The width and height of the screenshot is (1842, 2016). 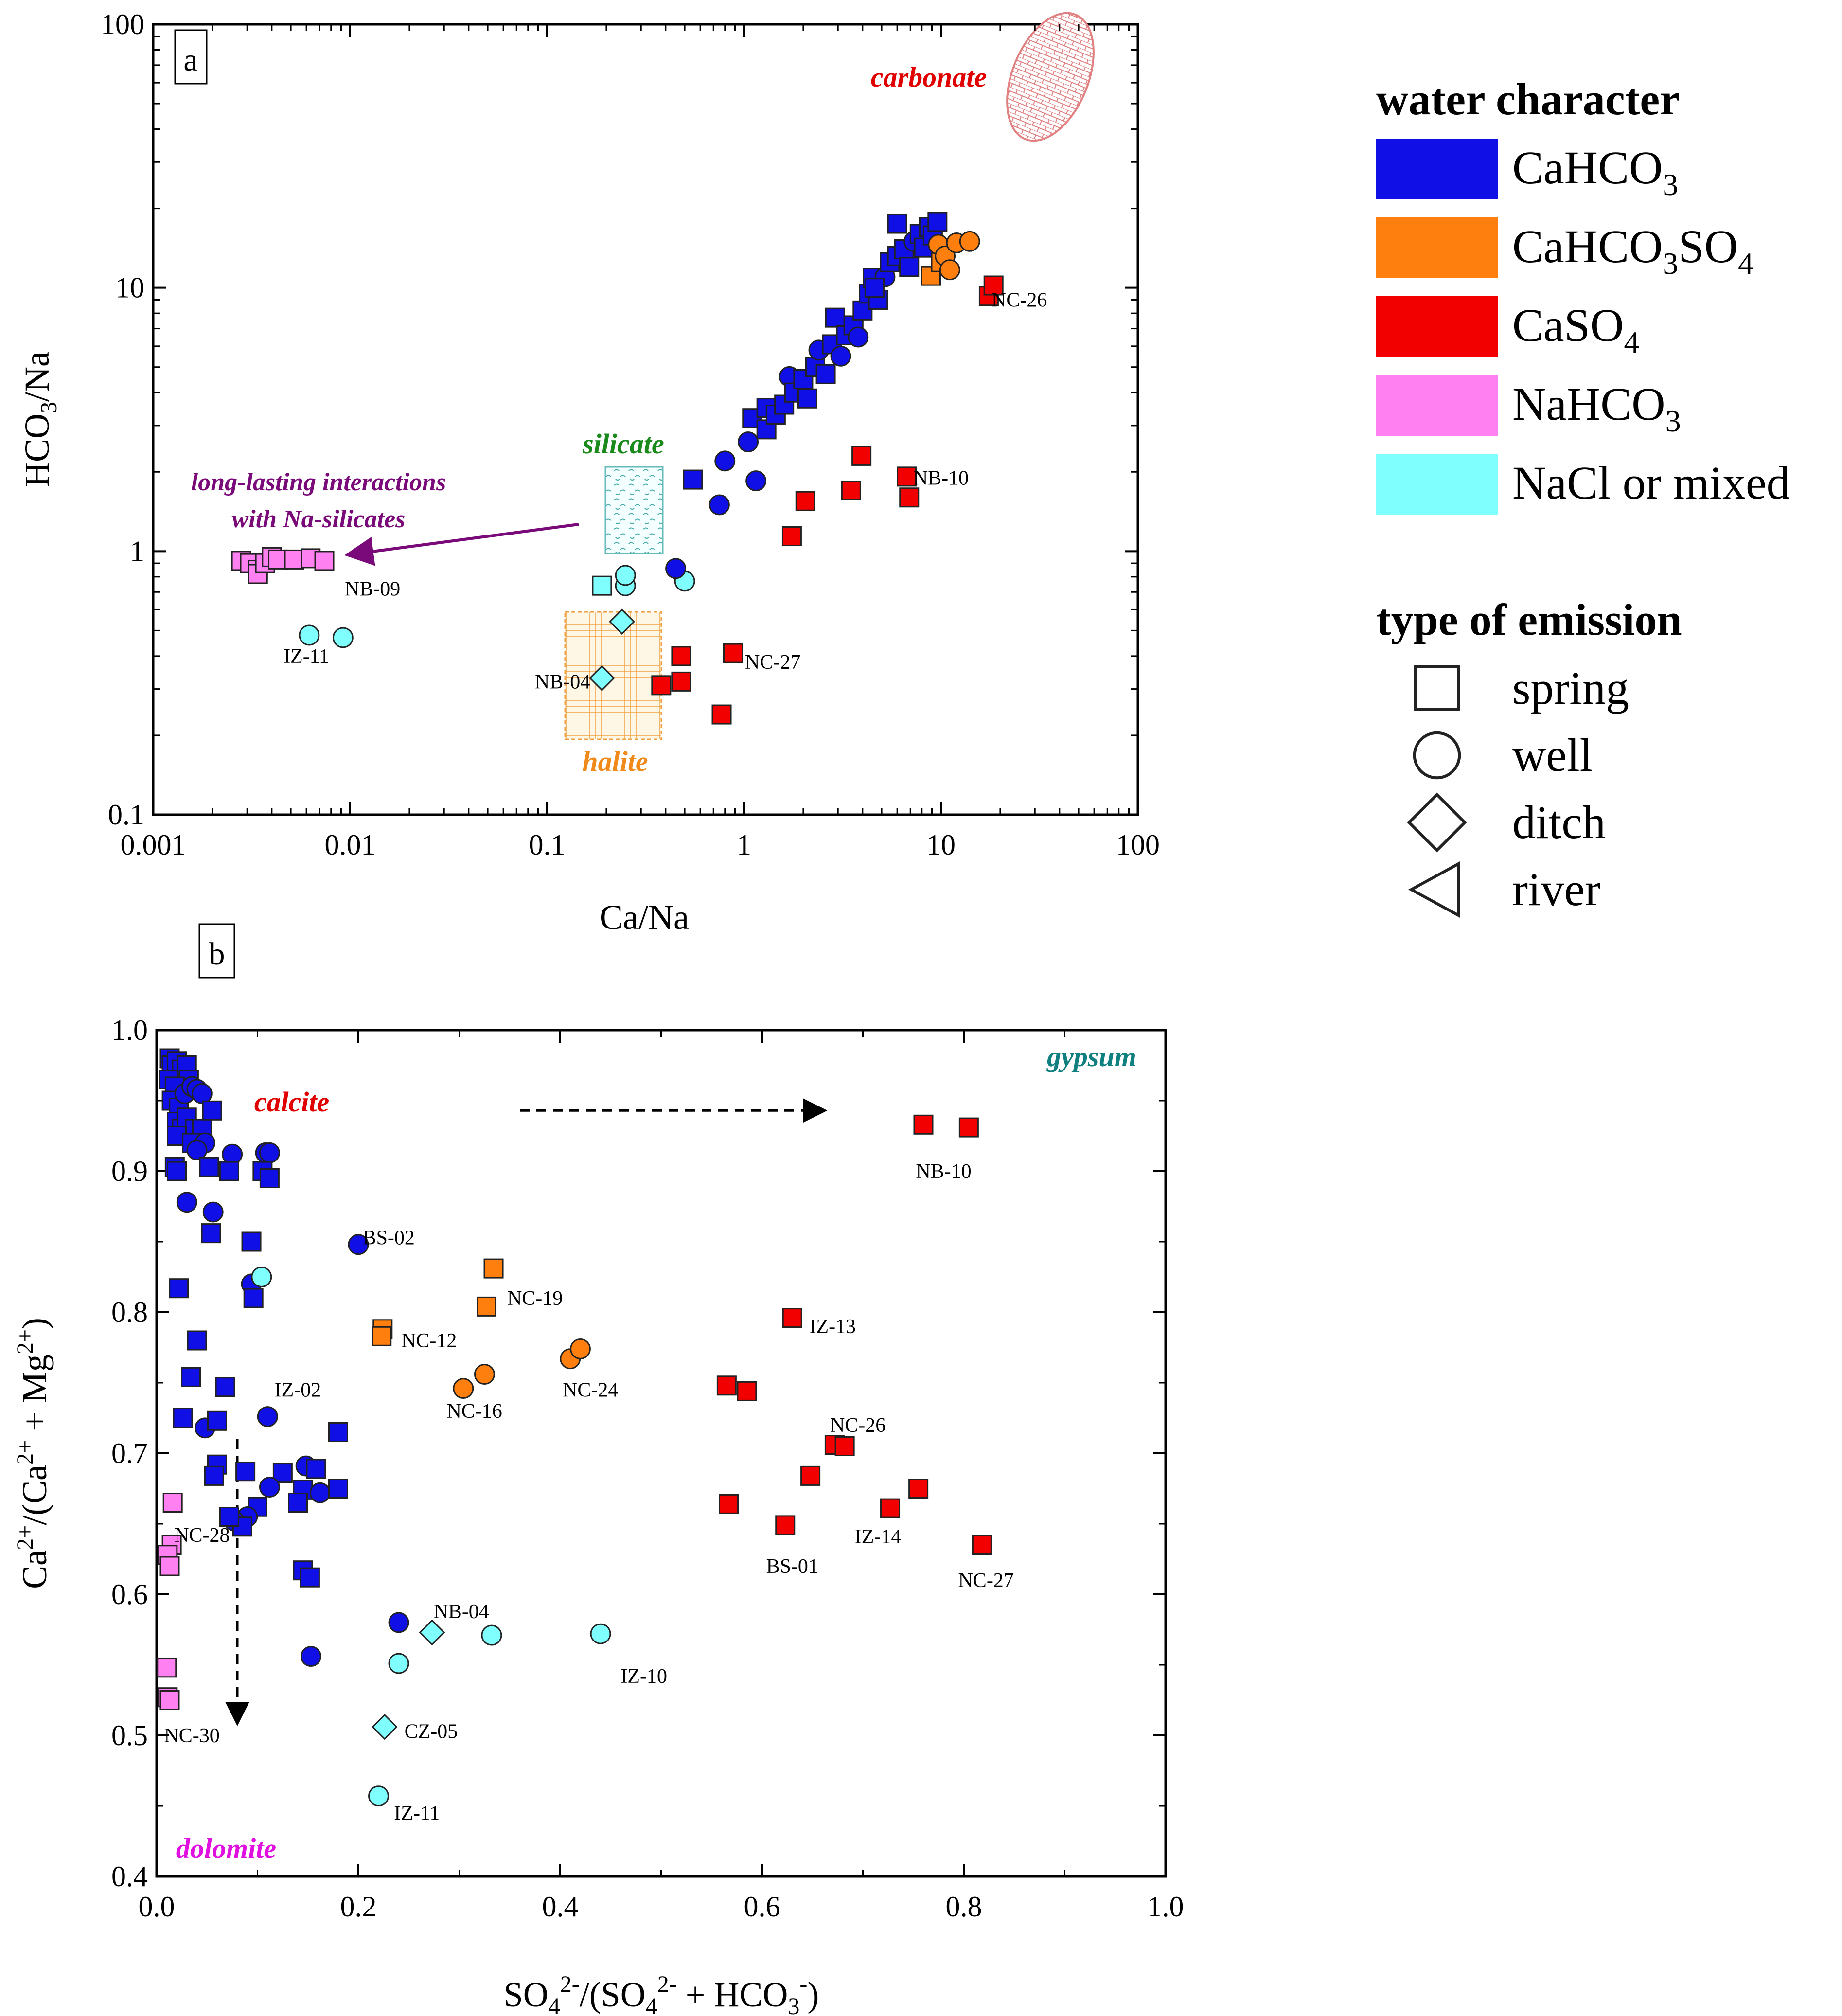 I want to click on legend-water-character-title: water character, so click(x=1528, y=99).